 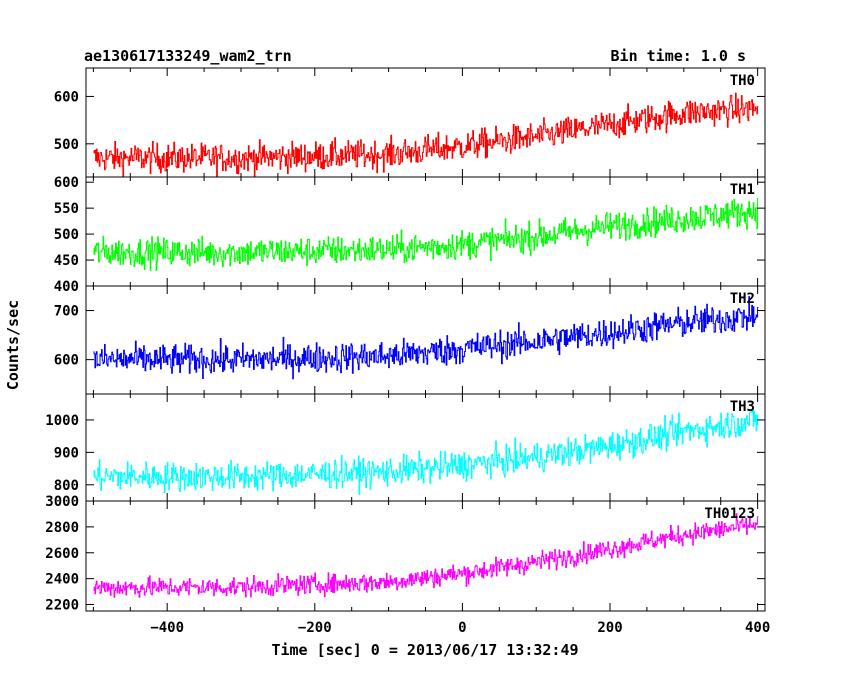 I want to click on panel-th1: 400 450 500 550 600 TH1, so click(x=410, y=235).